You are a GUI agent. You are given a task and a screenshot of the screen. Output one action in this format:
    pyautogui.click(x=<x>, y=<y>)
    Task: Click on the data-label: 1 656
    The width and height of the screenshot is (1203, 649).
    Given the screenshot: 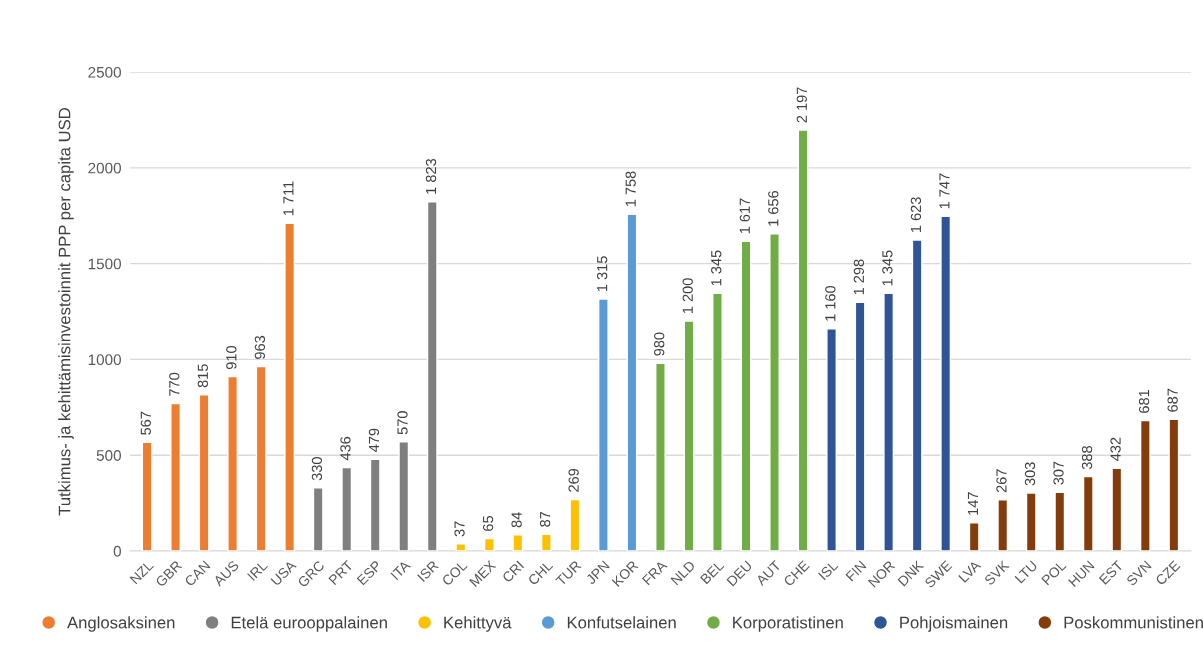 What is the action you would take?
    pyautogui.click(x=773, y=208)
    